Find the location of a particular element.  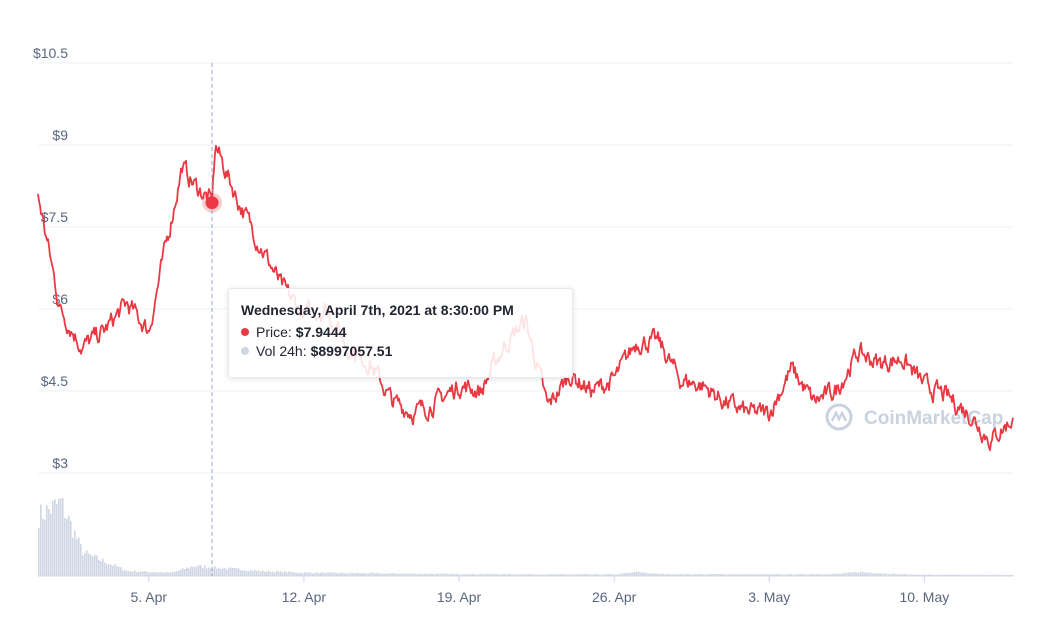

tooltip-volume-row: Vol 24h: $8997057.51 is located at coordinates (400, 350).